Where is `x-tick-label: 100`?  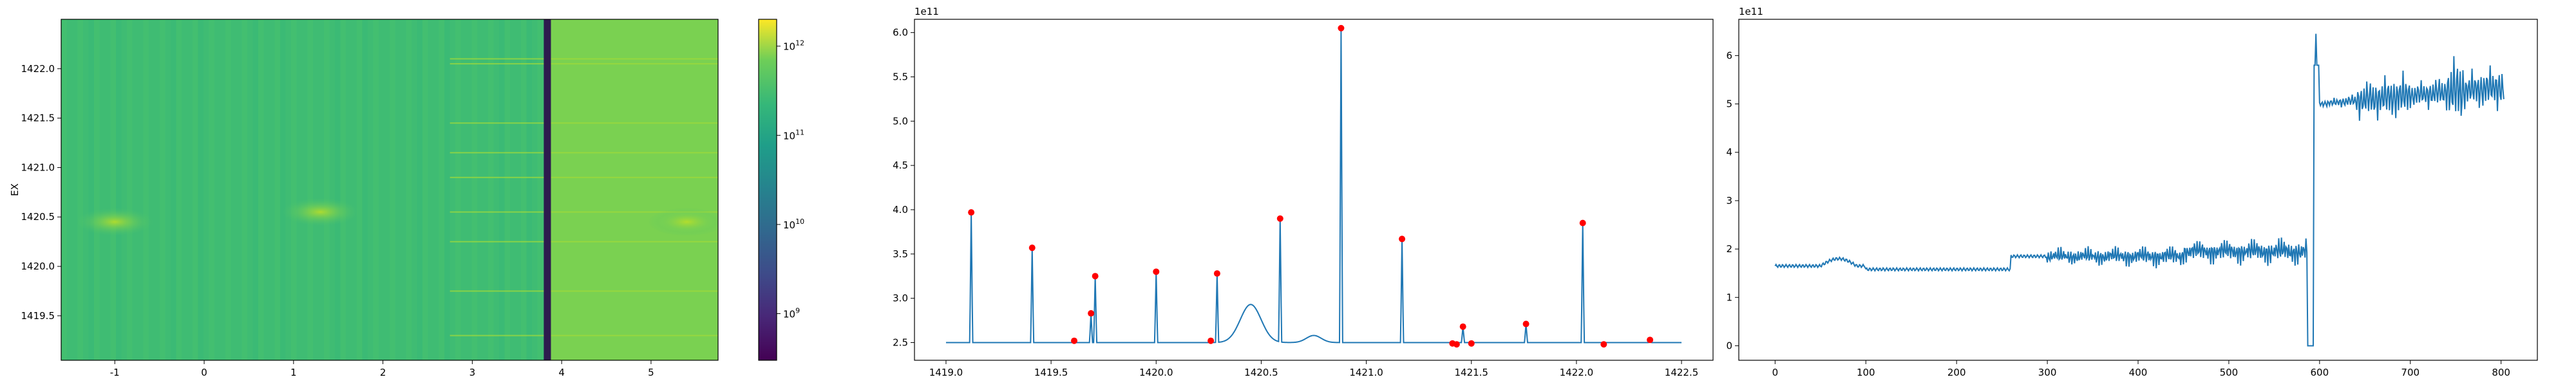
x-tick-label: 100 is located at coordinates (1866, 372).